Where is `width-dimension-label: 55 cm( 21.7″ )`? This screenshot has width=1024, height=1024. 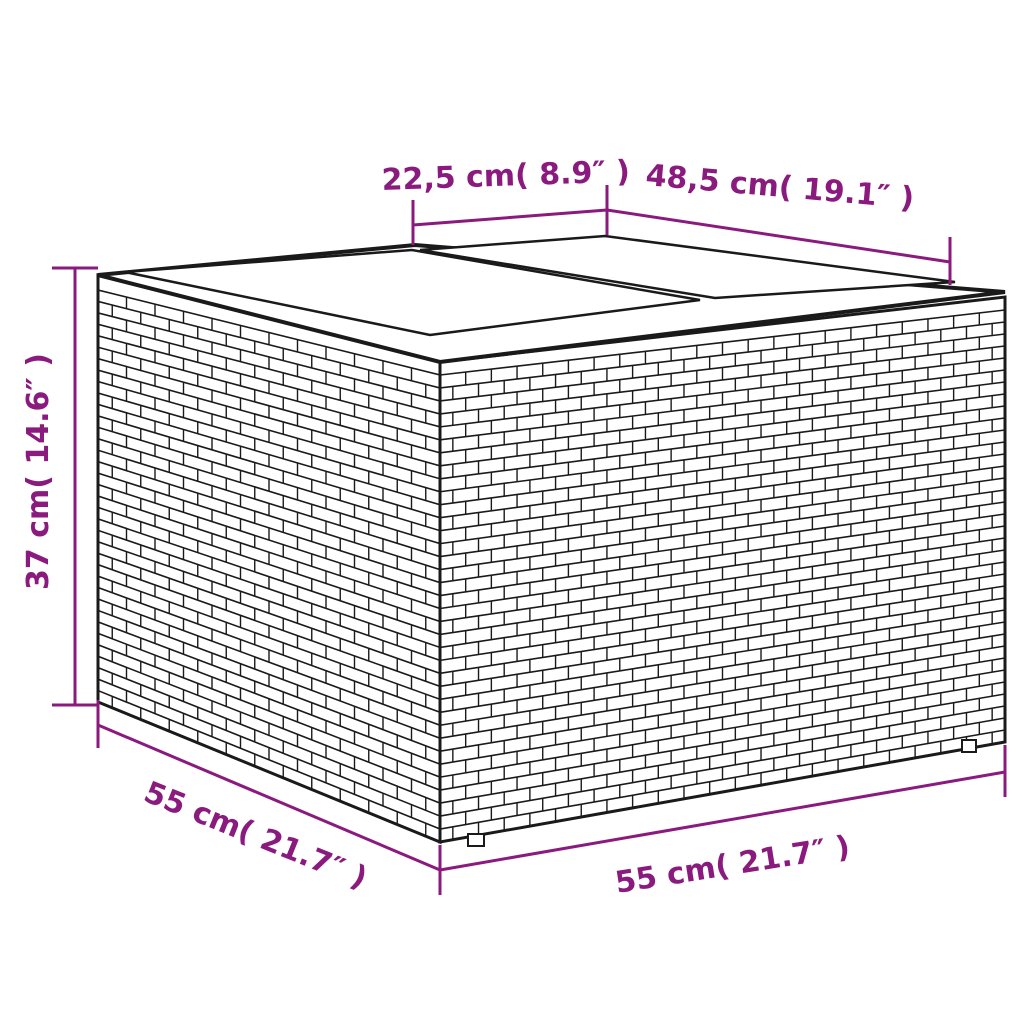
width-dimension-label: 55 cm( 21.7″ ) is located at coordinates (733, 865).